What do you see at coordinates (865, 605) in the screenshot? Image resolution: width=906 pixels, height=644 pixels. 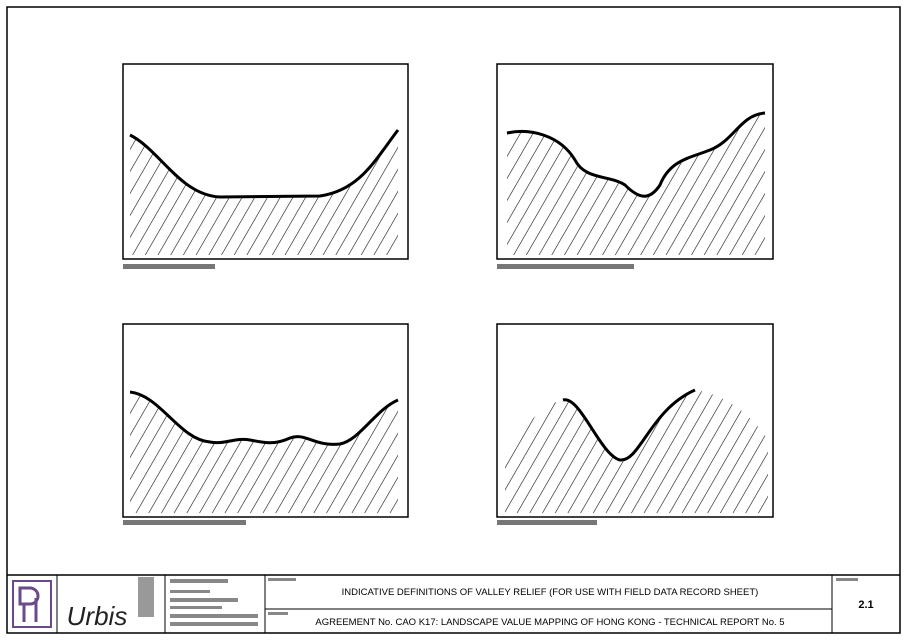 I see `figure-number: 2.1` at bounding box center [865, 605].